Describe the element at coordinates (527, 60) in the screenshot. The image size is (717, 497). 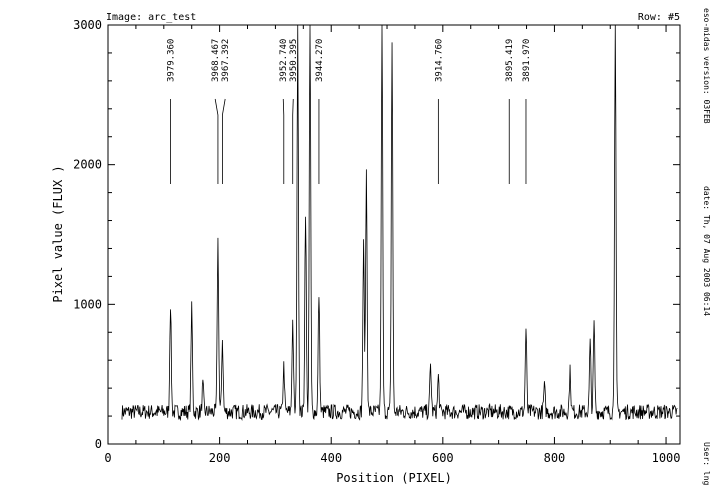
I see `line-id-label: 3891.970` at that location.